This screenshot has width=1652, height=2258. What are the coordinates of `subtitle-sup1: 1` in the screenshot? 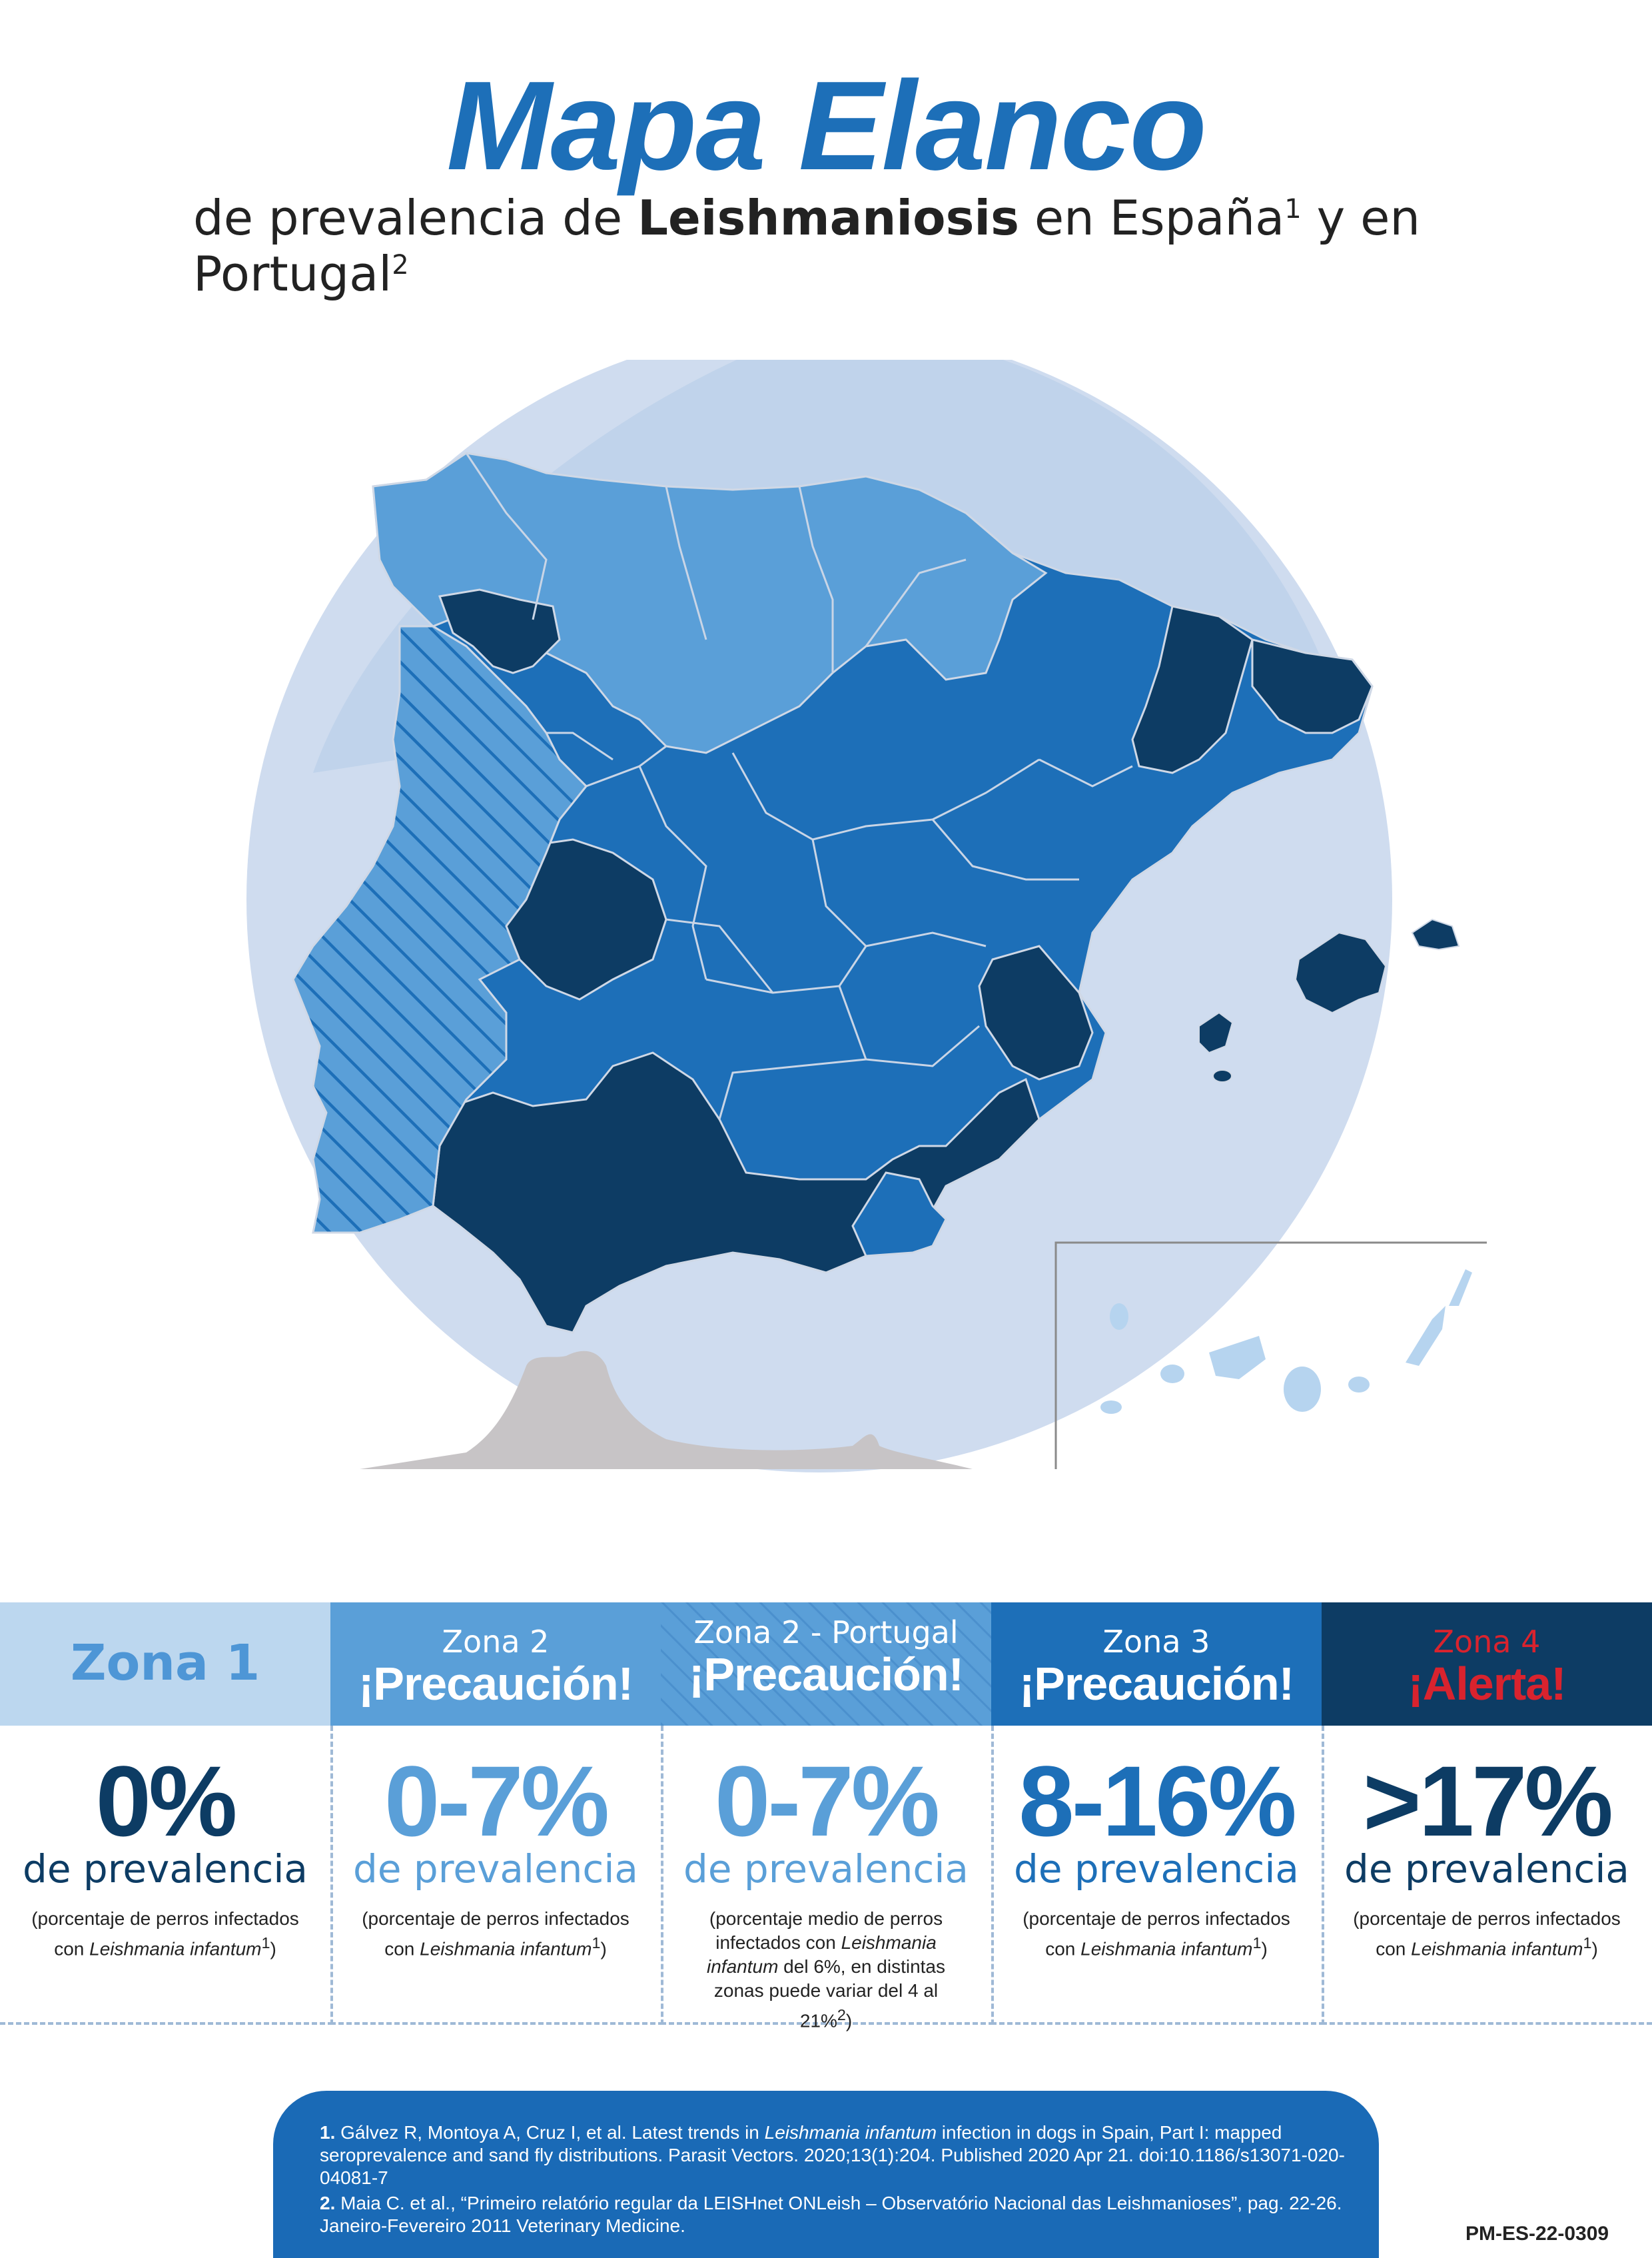 It's located at (1293, 209).